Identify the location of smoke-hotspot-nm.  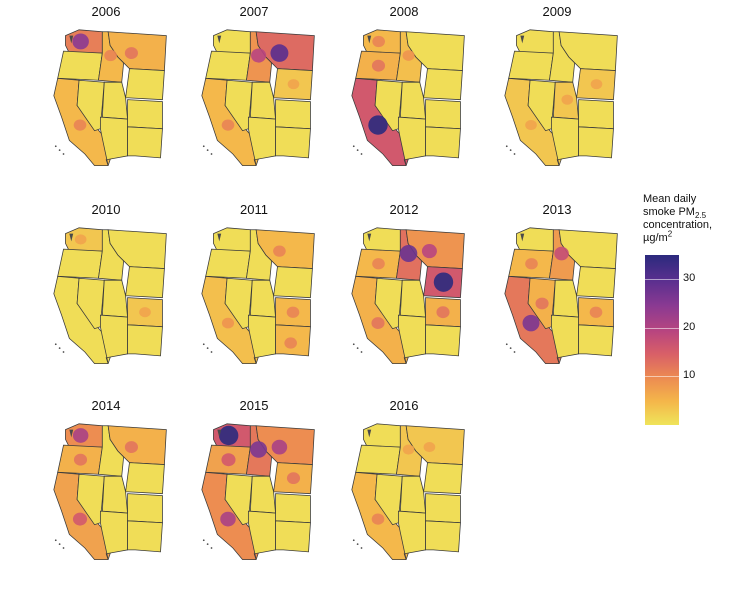
(290, 343).